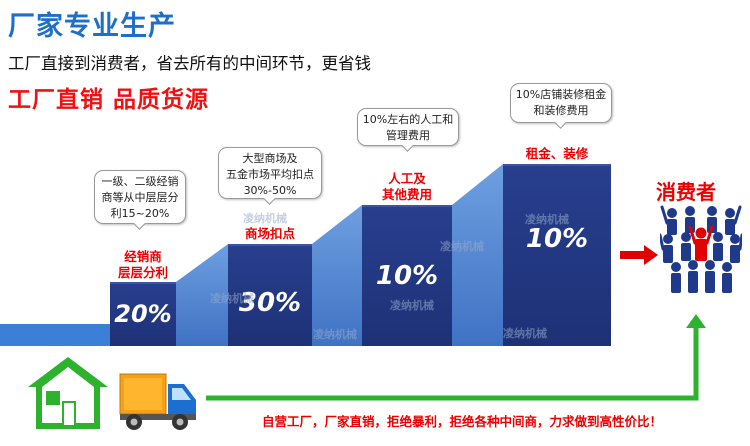 The width and height of the screenshot is (750, 446). What do you see at coordinates (55, 335) in the screenshot?
I see `step-band` at bounding box center [55, 335].